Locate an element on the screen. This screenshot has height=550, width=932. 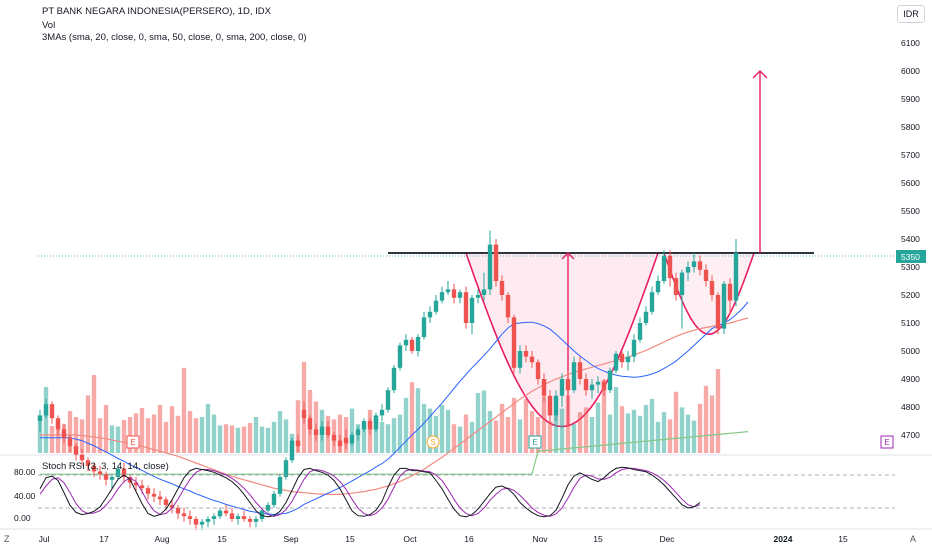
currency-button: IDR is located at coordinates (911, 14).